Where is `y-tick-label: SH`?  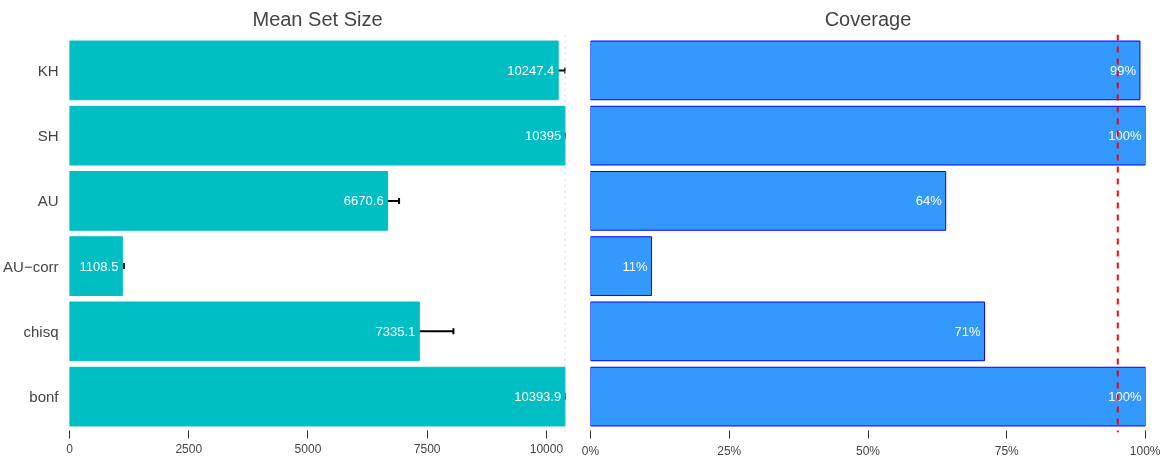 y-tick-label: SH is located at coordinates (48, 136).